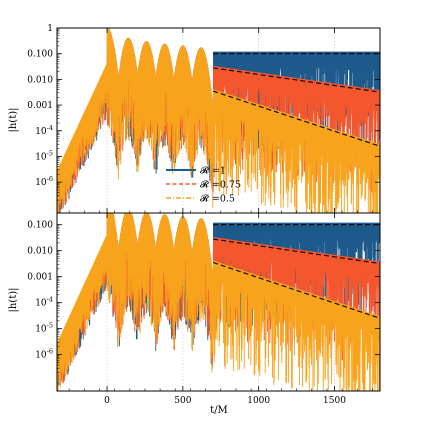 The width and height of the screenshot is (432, 432). I want to click on bottom-reference-lines, so click(296, 271).